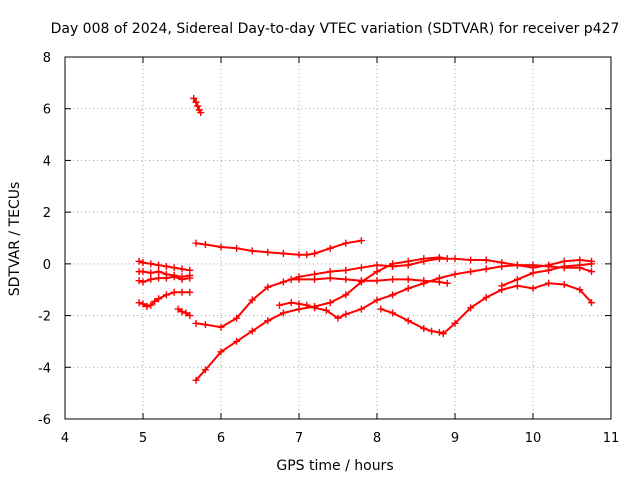 This screenshot has height=480, width=640. I want to click on series-s6, so click(184, 312).